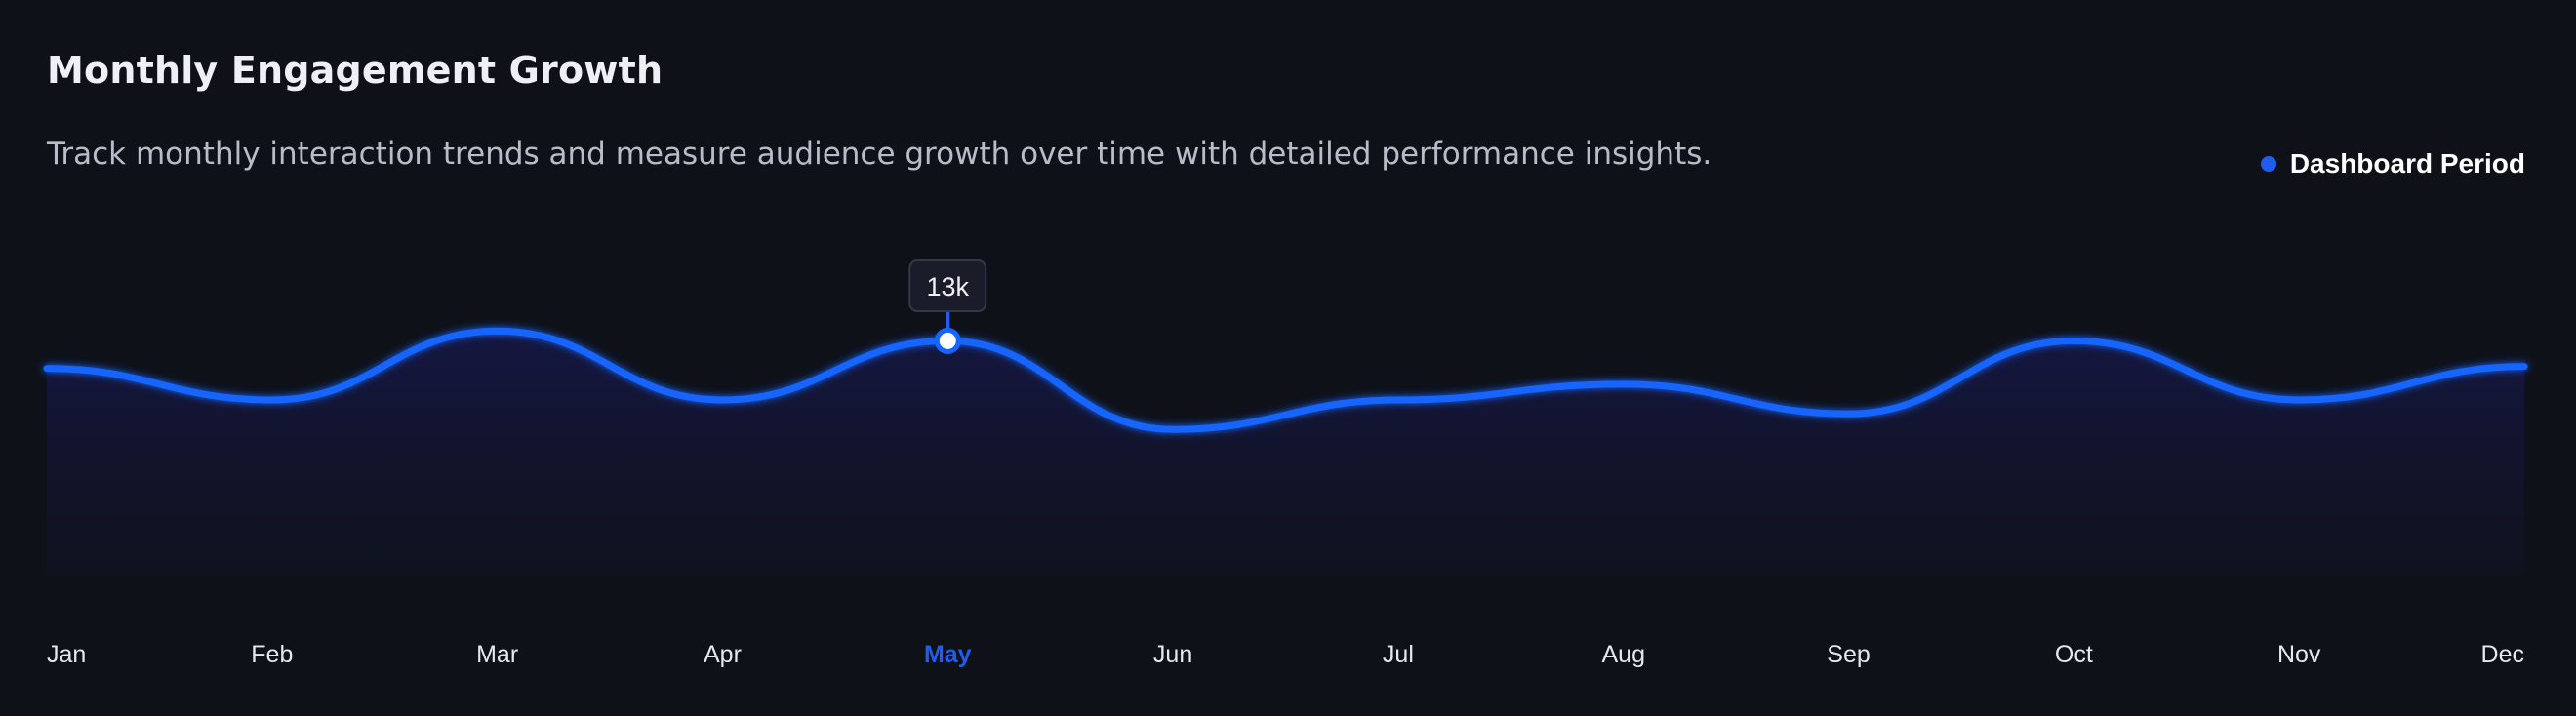  I want to click on chart-legend: Dashboard Period, so click(2392, 163).